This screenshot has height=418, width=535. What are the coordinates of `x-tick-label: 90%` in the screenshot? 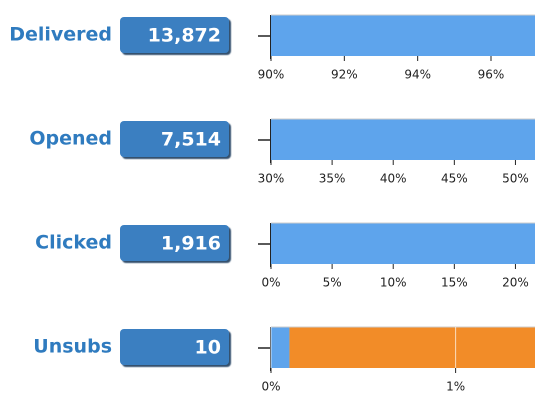 It's located at (271, 75).